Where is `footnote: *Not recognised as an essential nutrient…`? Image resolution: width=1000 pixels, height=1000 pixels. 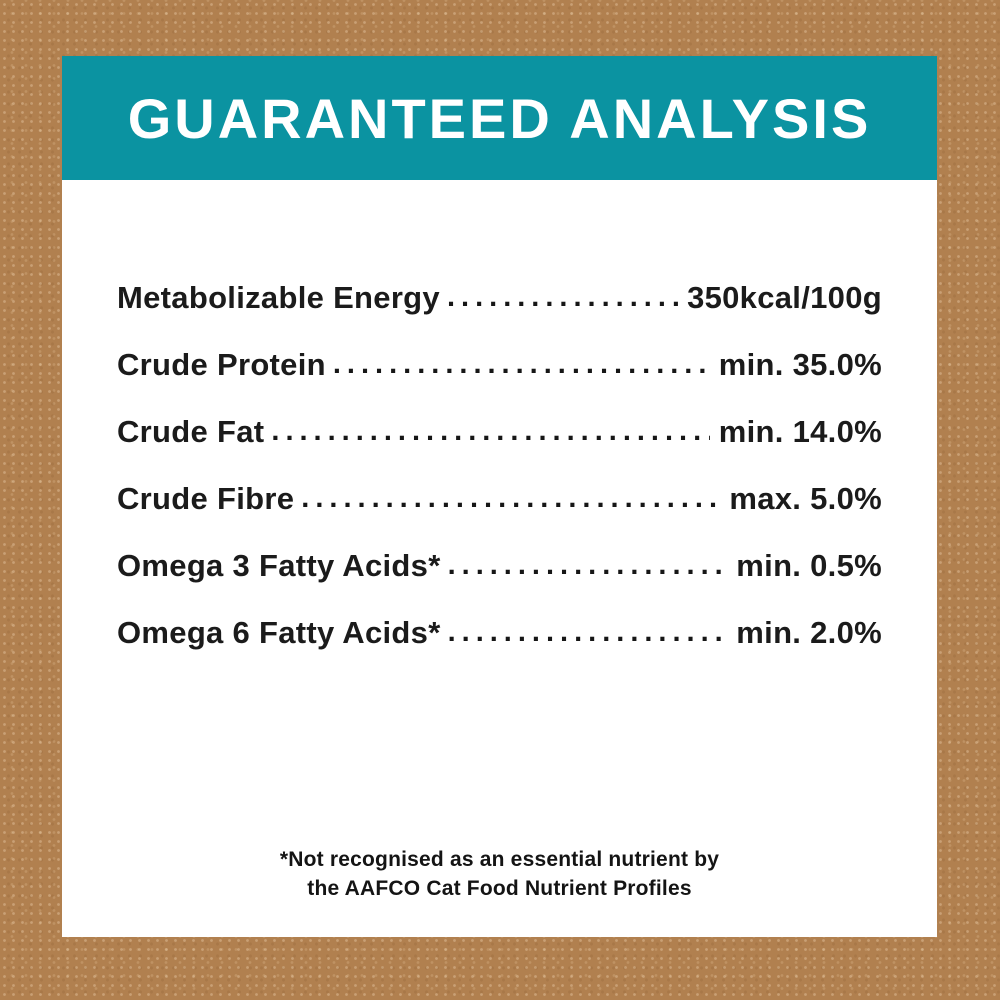 footnote: *Not recognised as an essential nutrient… is located at coordinates (499, 874).